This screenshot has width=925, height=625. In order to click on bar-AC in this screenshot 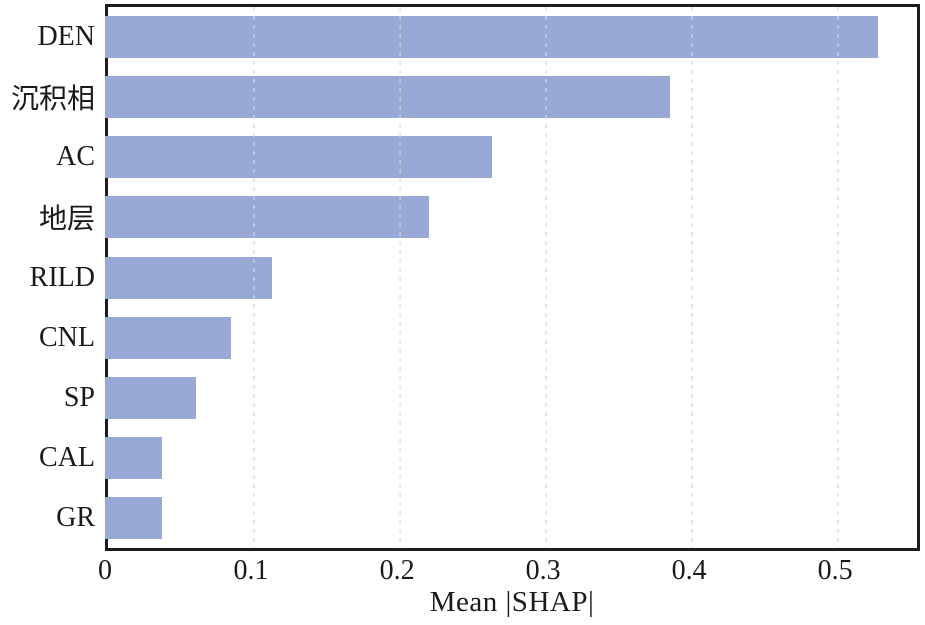, I will do `click(299, 157)`.